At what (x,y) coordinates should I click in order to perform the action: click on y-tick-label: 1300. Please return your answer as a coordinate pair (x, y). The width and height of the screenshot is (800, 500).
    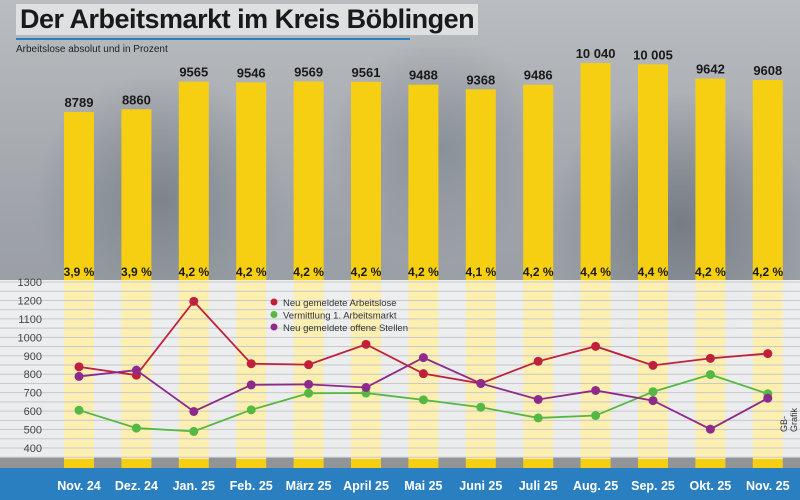
    Looking at the image, I should click on (30, 283).